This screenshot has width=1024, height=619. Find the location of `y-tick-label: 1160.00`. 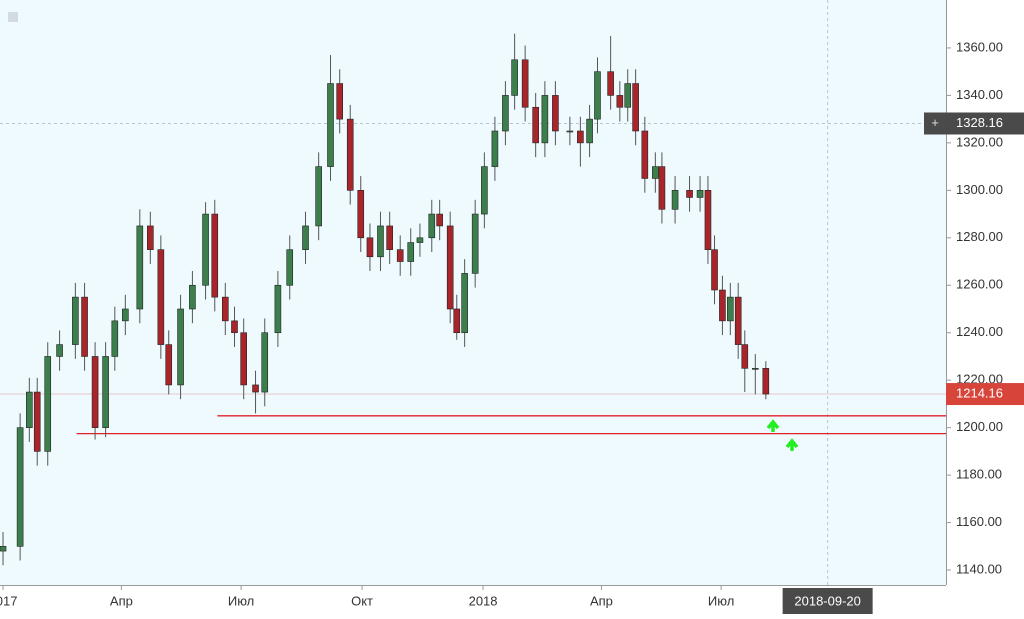

y-tick-label: 1160.00 is located at coordinates (979, 521).